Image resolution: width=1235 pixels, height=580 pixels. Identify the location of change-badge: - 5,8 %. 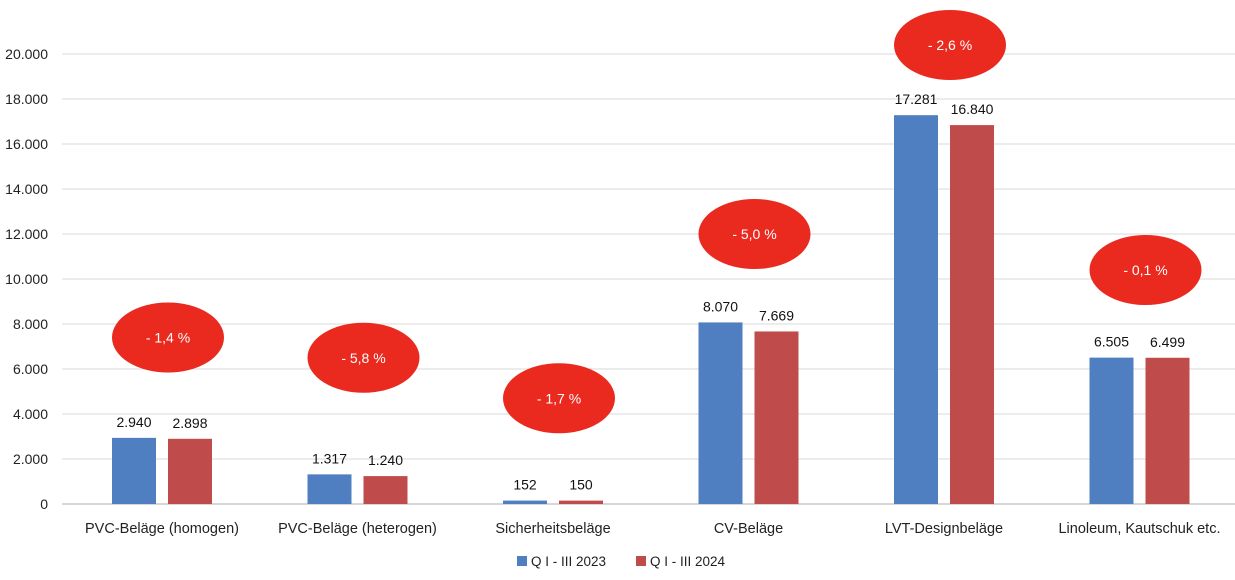
(363, 357).